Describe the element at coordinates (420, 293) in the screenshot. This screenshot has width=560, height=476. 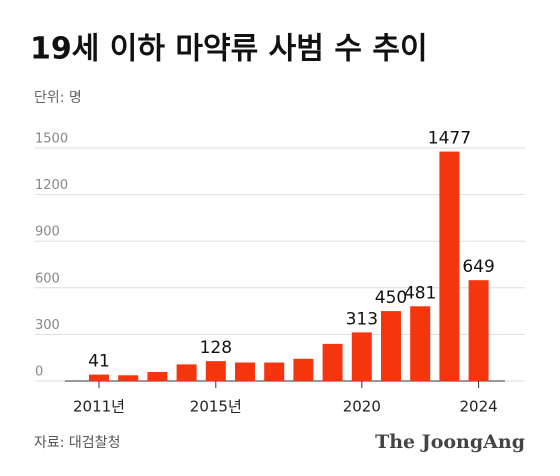
I see `value-label: 481` at that location.